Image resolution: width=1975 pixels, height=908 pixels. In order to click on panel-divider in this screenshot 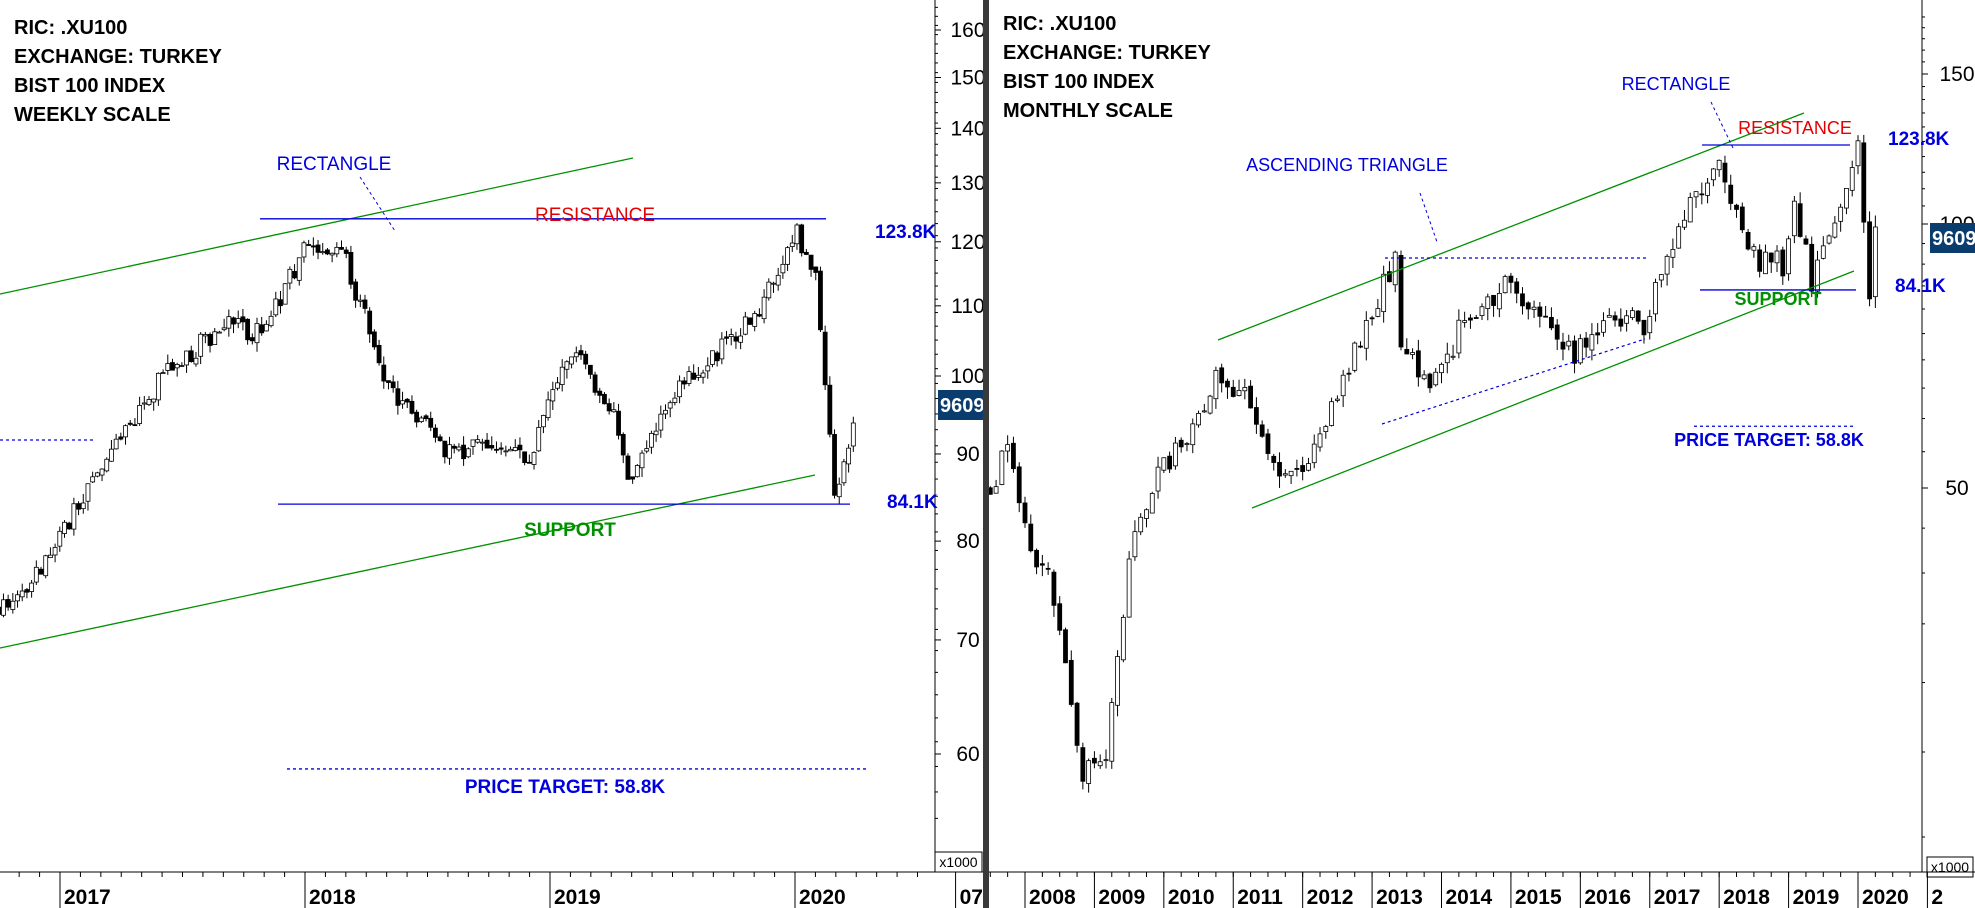, I will do `click(986, 454)`.